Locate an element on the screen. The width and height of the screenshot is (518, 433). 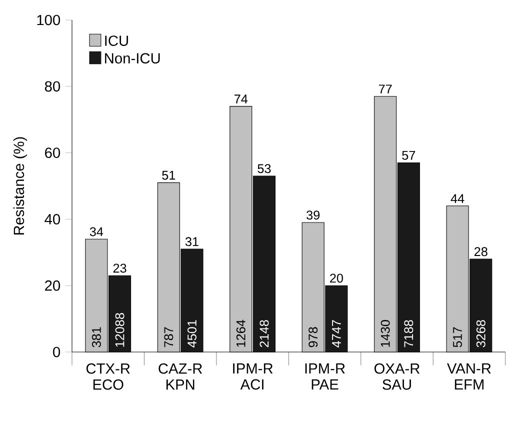
annotation: 3268 is located at coordinates (481, 334).